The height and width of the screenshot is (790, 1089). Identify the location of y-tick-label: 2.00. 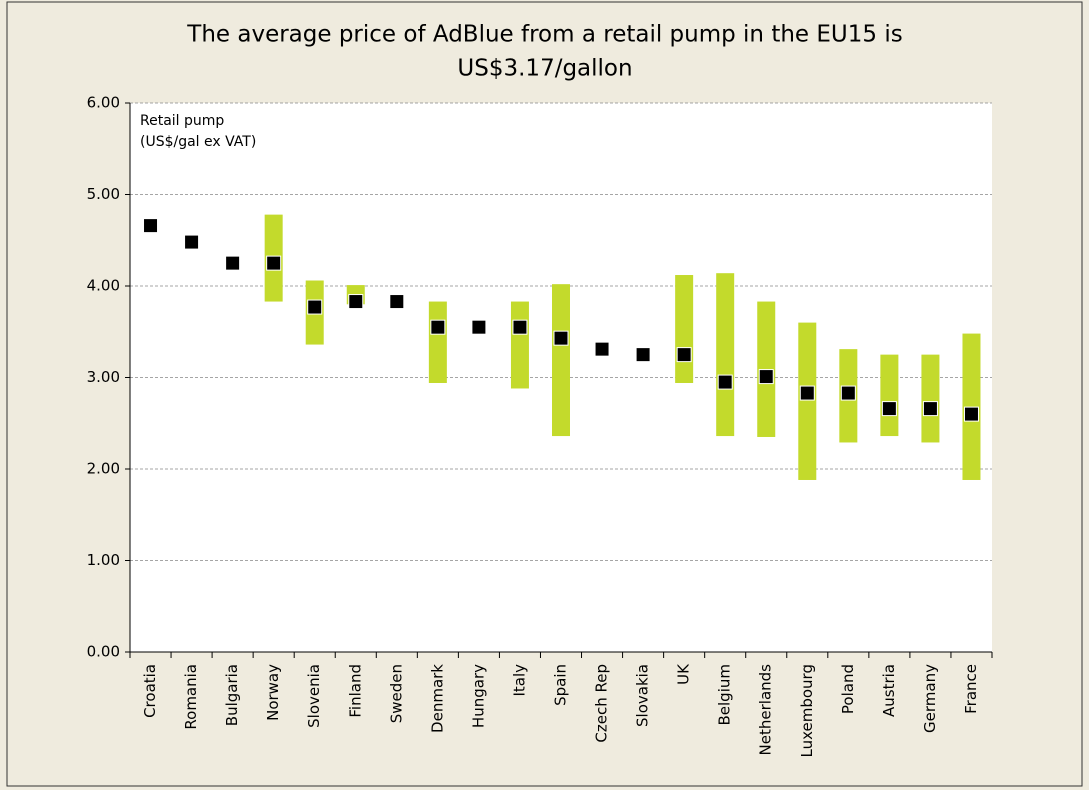
(103, 469).